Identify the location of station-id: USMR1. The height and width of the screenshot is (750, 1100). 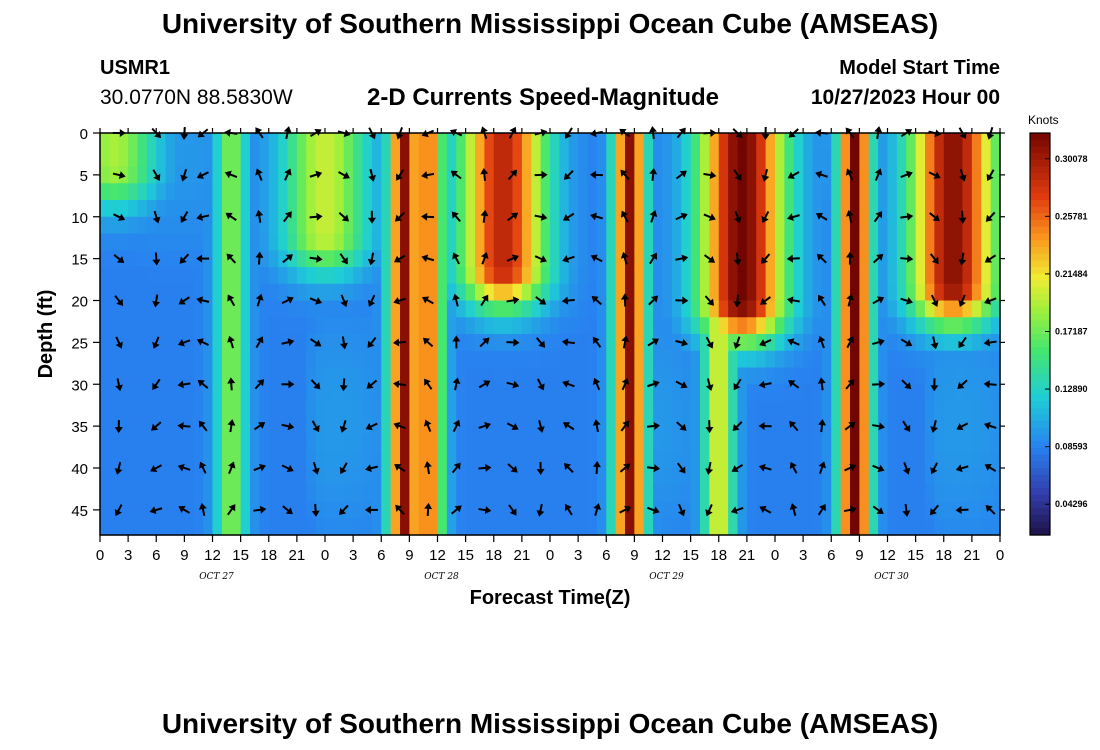
(135, 68).